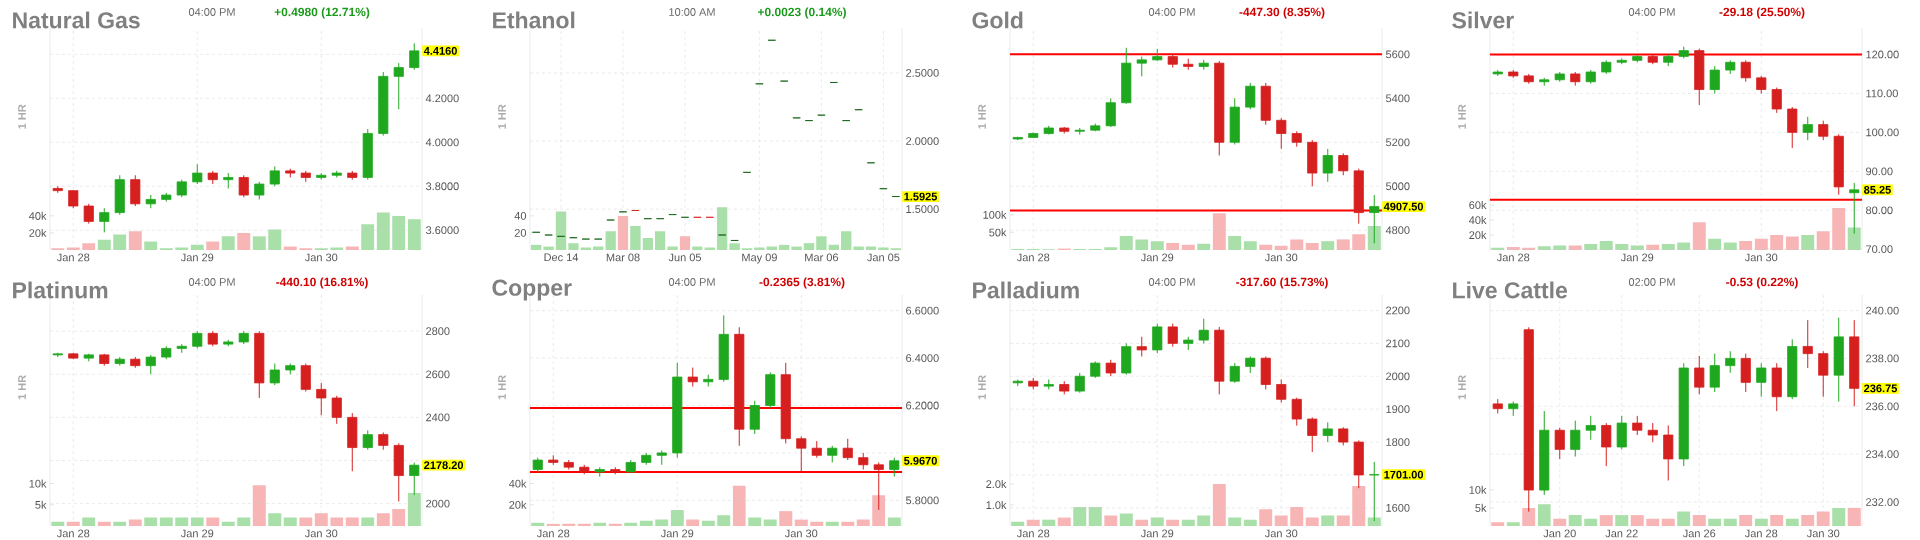  I want to click on x-tick-label: Jan 22, so click(1621, 533).